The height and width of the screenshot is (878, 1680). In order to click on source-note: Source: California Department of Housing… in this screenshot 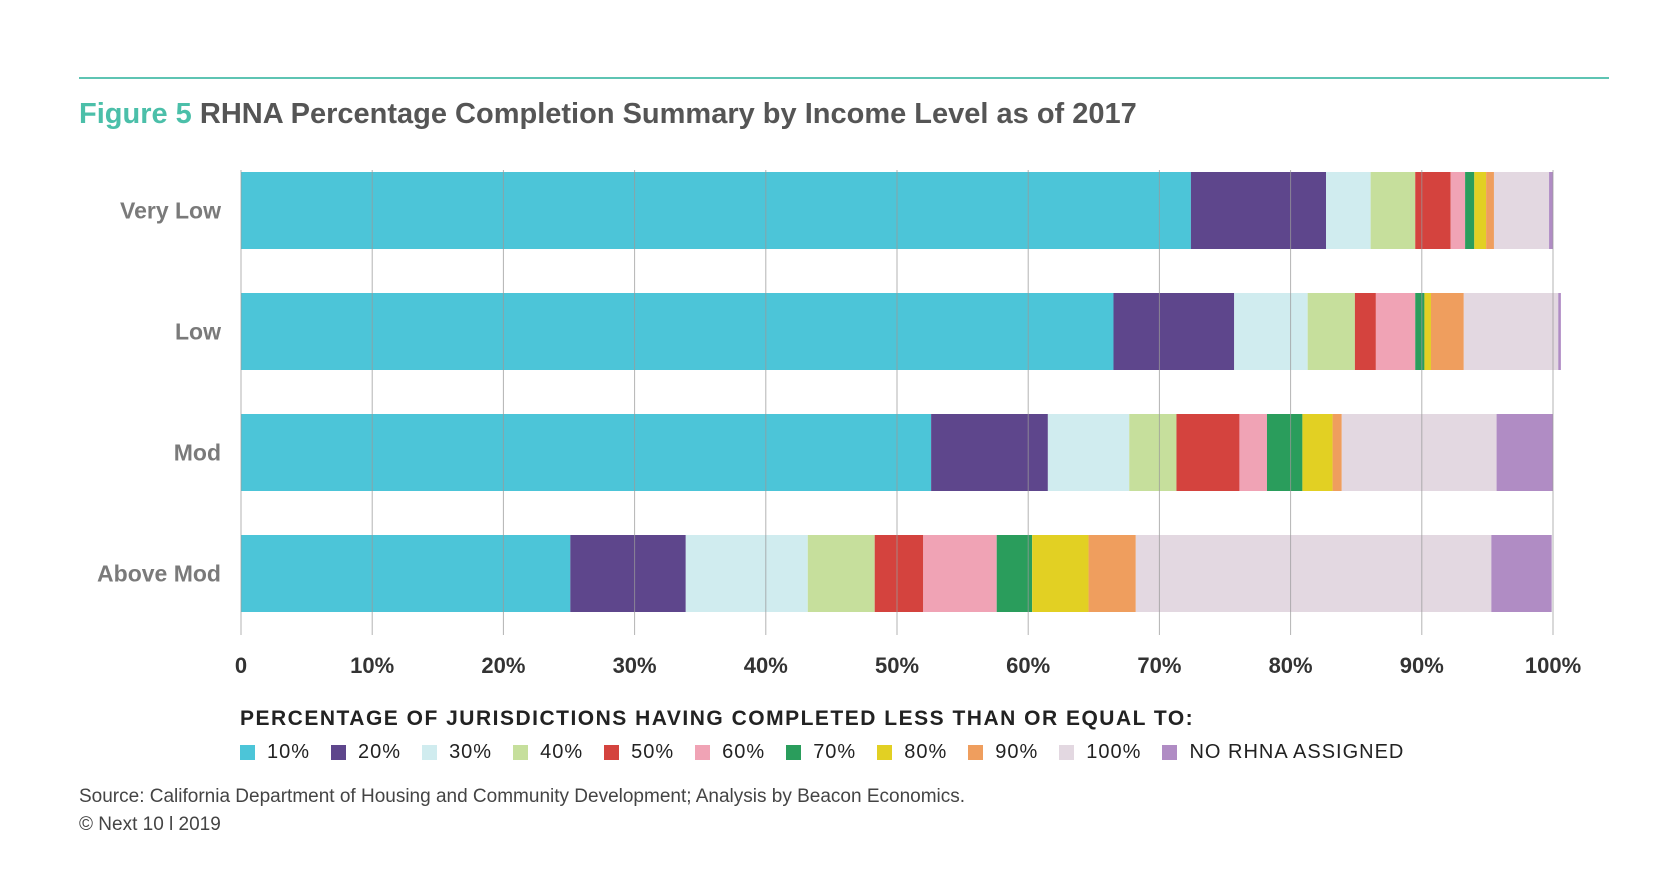, I will do `click(522, 796)`.